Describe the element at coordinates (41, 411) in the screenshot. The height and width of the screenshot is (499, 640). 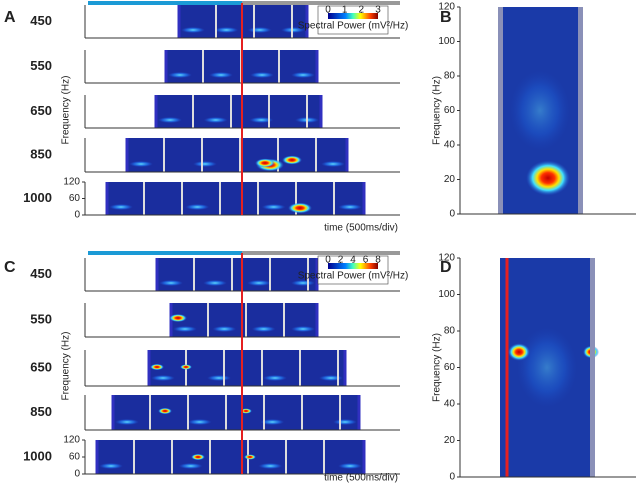
I see `row-label: 850` at that location.